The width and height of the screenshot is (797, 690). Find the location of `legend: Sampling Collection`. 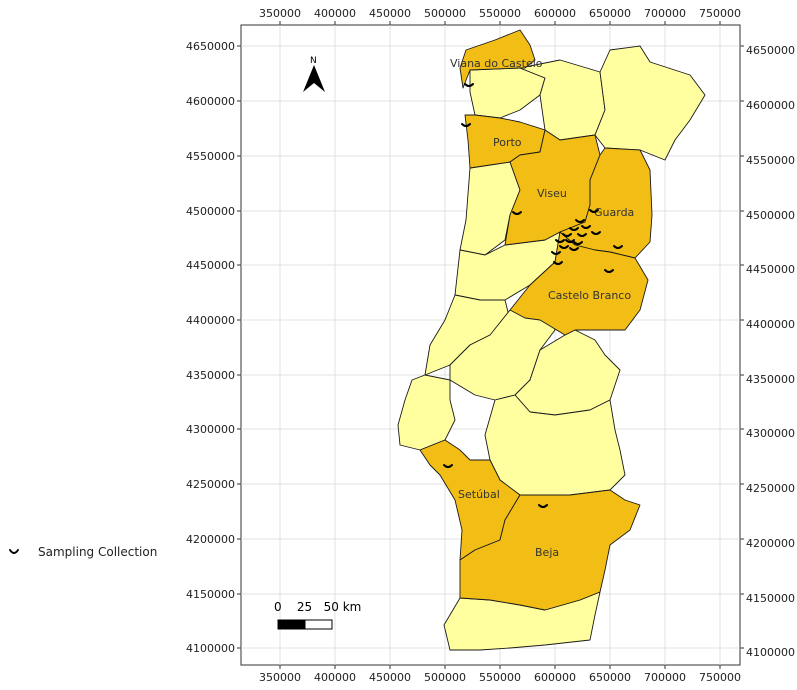

legend: Sampling Collection is located at coordinates (82, 552).